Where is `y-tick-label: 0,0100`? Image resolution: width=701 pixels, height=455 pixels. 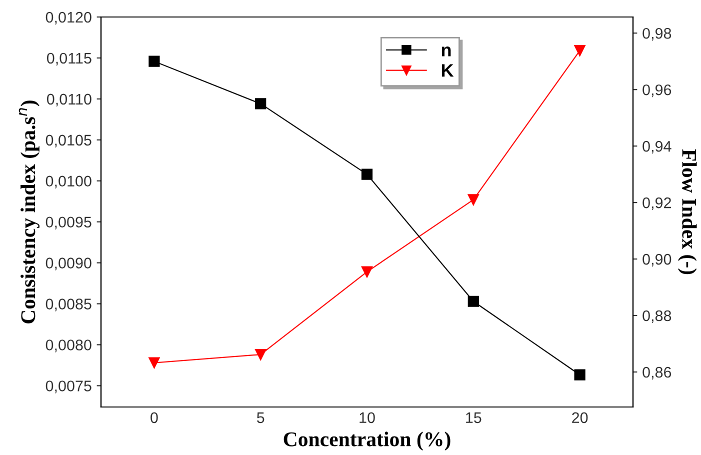 y-tick-label: 0,0100 is located at coordinates (69, 182).